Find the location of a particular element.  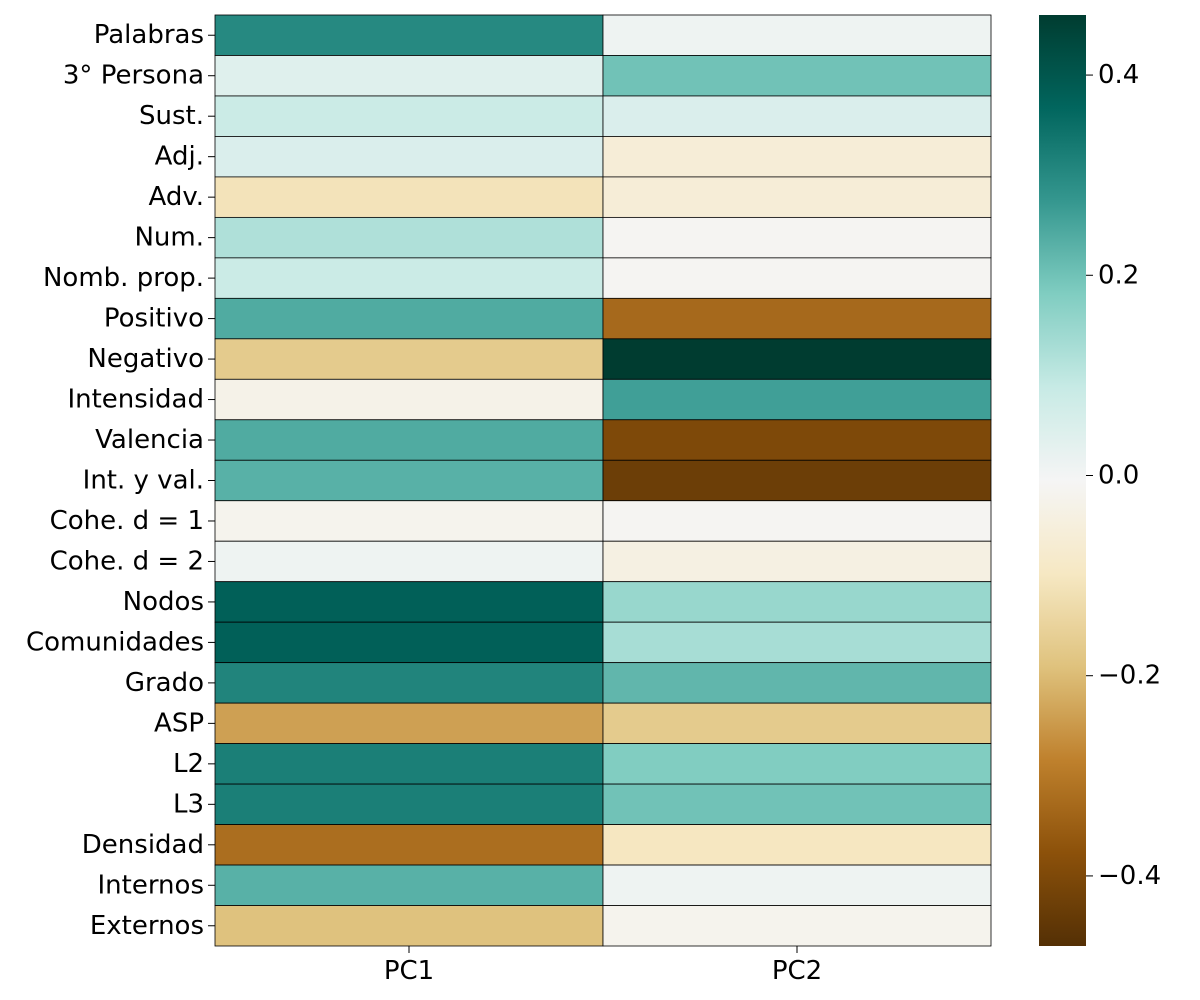

row-label: L3 is located at coordinates (188, 804).